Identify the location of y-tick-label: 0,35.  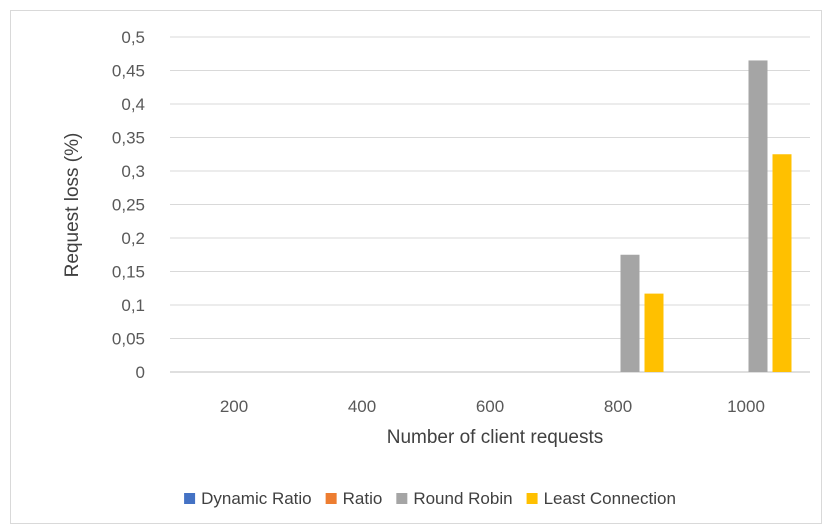
(128, 138).